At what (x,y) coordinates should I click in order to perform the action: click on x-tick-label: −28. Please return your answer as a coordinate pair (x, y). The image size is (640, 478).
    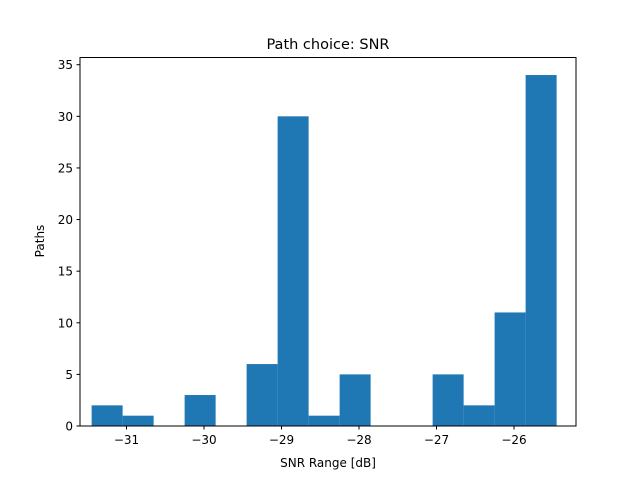
    Looking at the image, I should click on (358, 440).